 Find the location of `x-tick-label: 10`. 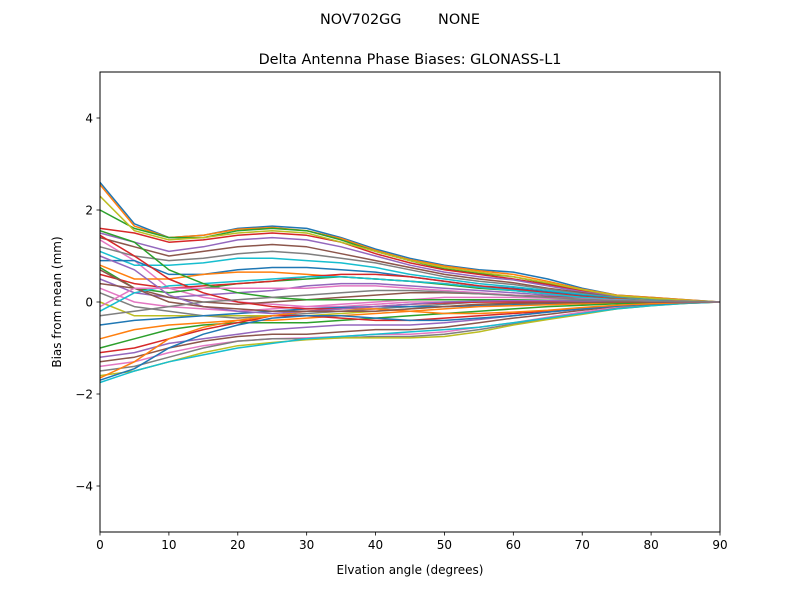

x-tick-label: 10 is located at coordinates (168, 545).